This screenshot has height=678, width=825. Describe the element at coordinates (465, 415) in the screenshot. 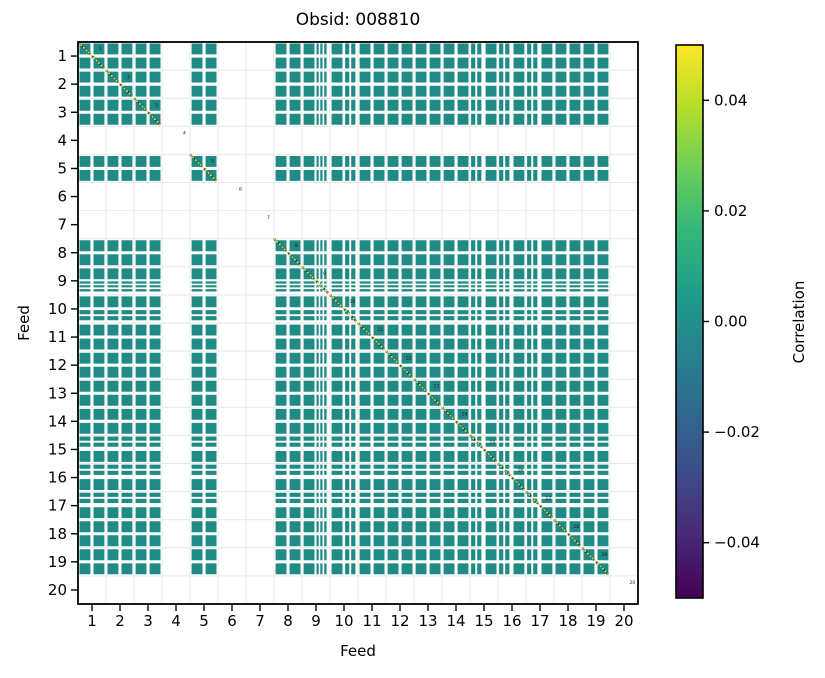

I see `feed-number-label: 14` at that location.